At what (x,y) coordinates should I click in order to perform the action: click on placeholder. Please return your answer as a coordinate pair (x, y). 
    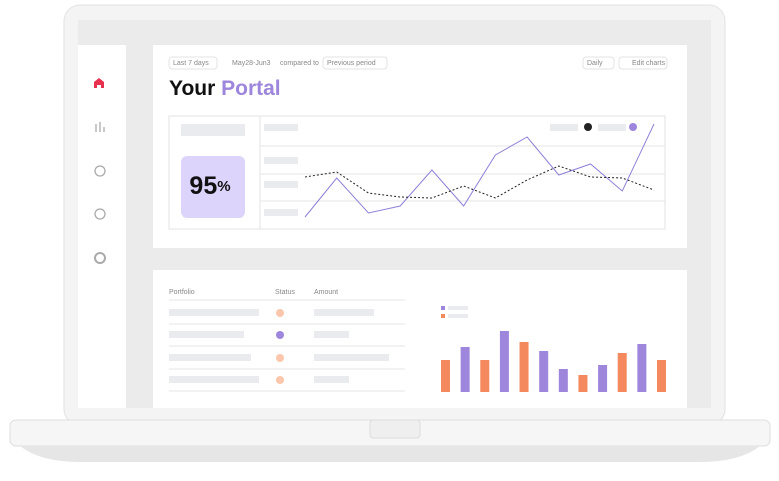
    Looking at the image, I should click on (213, 130).